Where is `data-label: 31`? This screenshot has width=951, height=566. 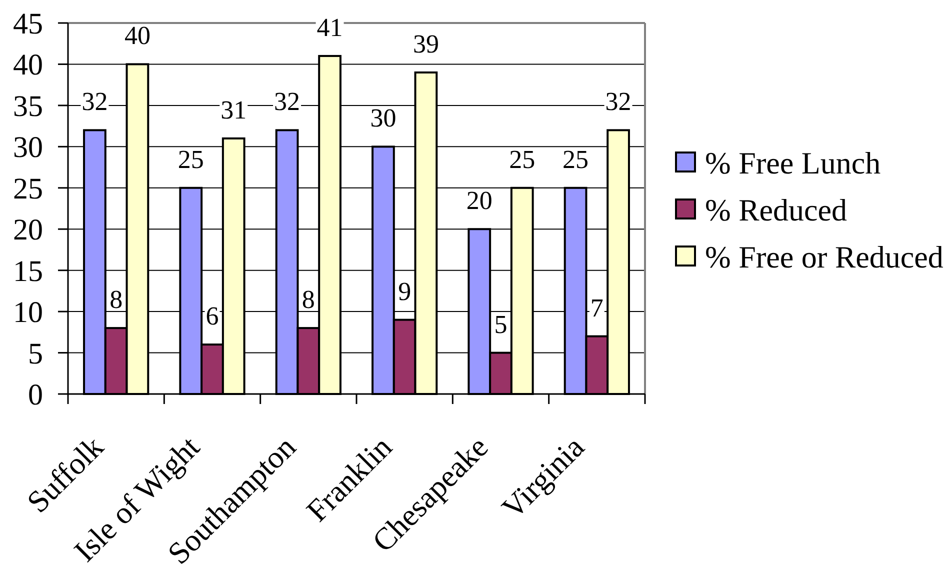 data-label: 31 is located at coordinates (233, 109).